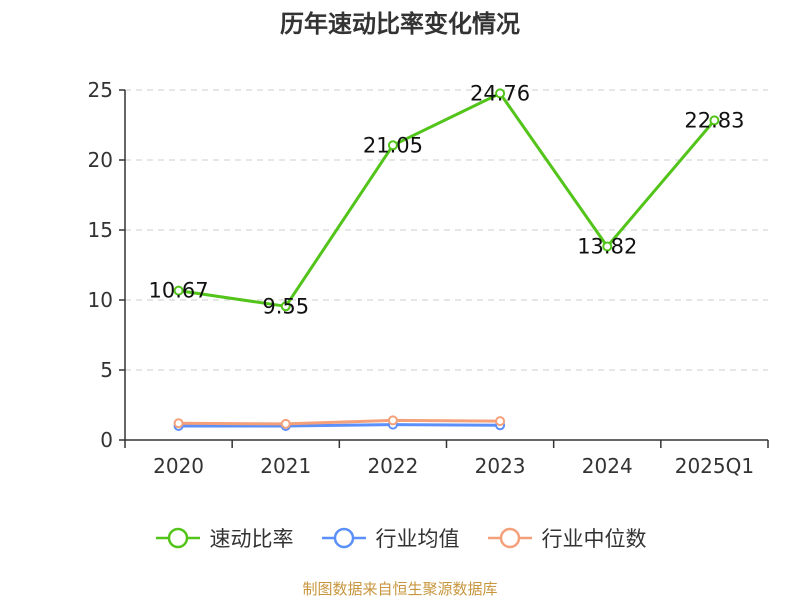 This screenshot has height=600, width=800. I want to click on data-label: 13.82, so click(607, 247).